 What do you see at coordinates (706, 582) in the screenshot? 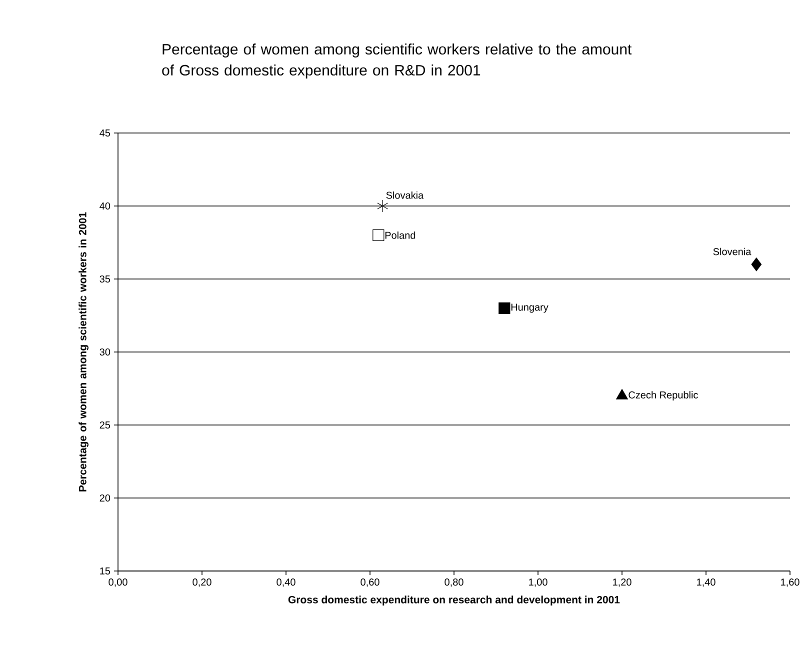
I see `x-tick-label: 1,40` at bounding box center [706, 582].